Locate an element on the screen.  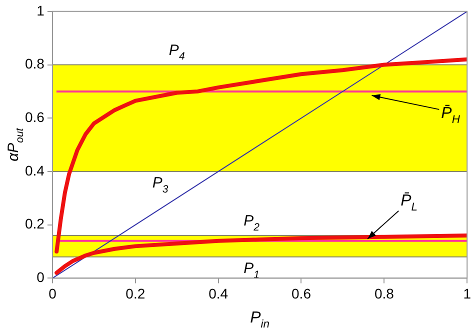
x-tick-label: 0.6 is located at coordinates (302, 293).